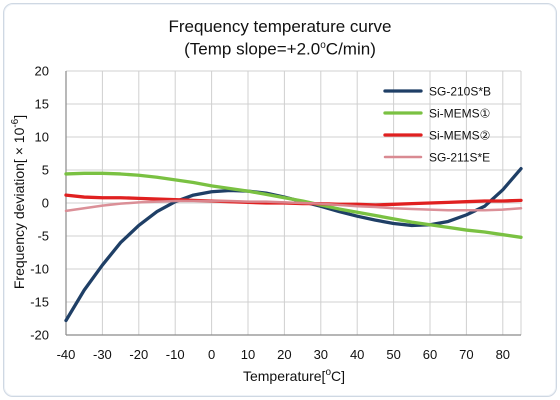 The height and width of the screenshot is (400, 560). What do you see at coordinates (15, 122) in the screenshot?
I see `y-axis-label-exponent: -6` at bounding box center [15, 122].